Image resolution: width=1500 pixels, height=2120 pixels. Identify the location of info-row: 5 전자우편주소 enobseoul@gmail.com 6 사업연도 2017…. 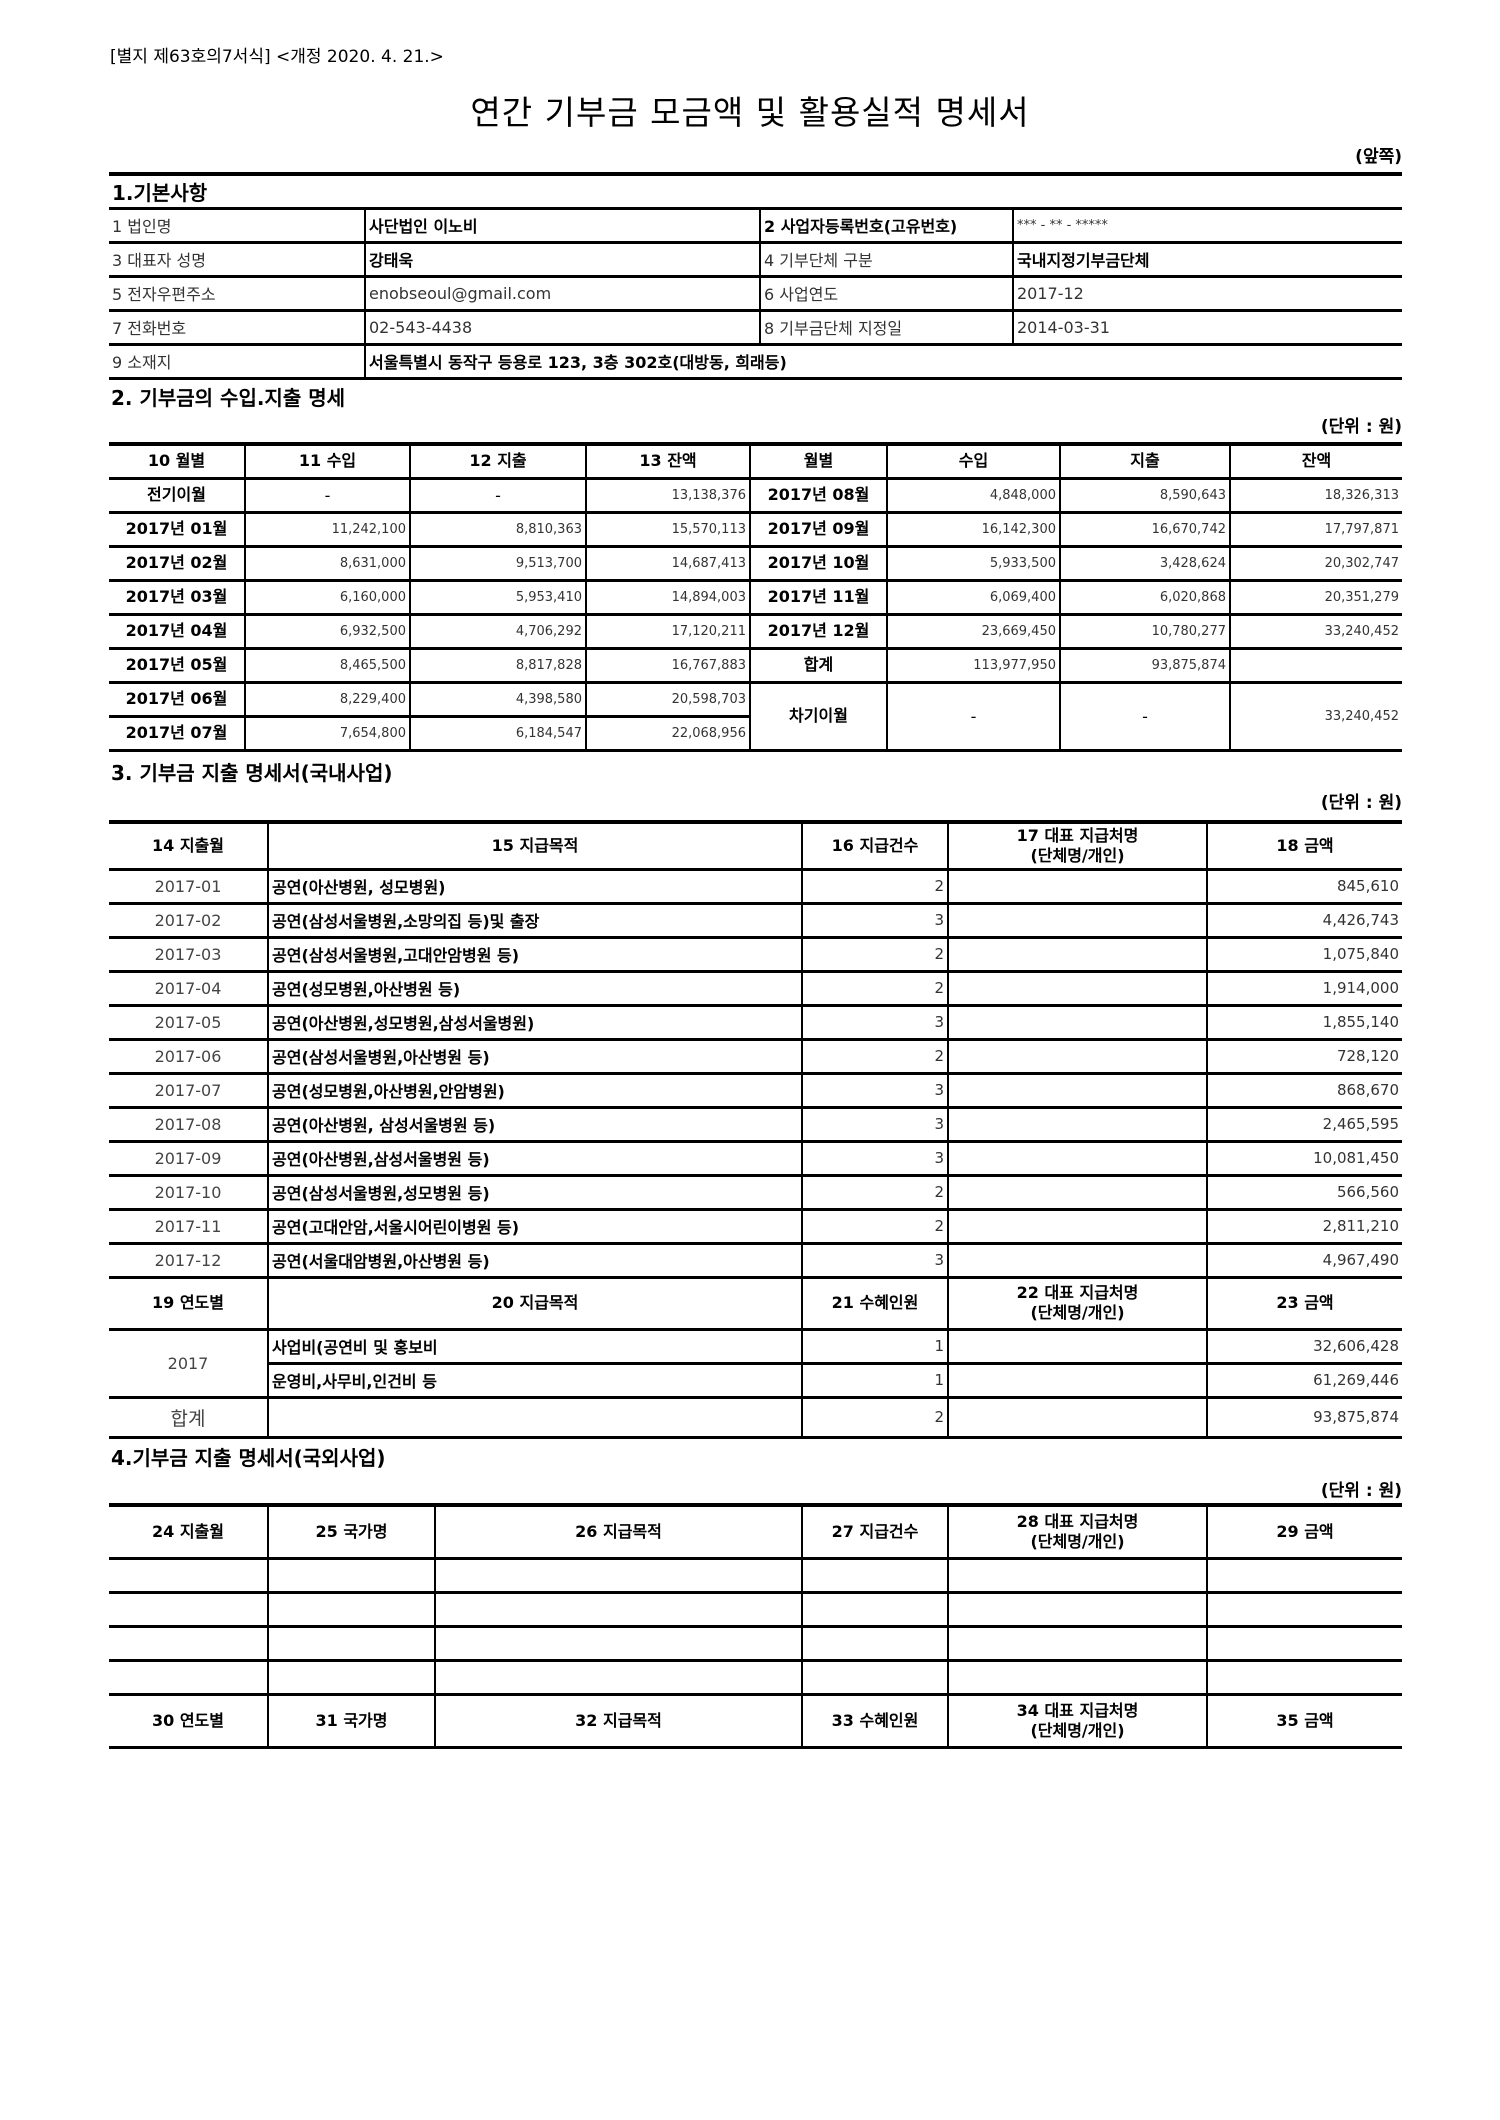
(755, 294).